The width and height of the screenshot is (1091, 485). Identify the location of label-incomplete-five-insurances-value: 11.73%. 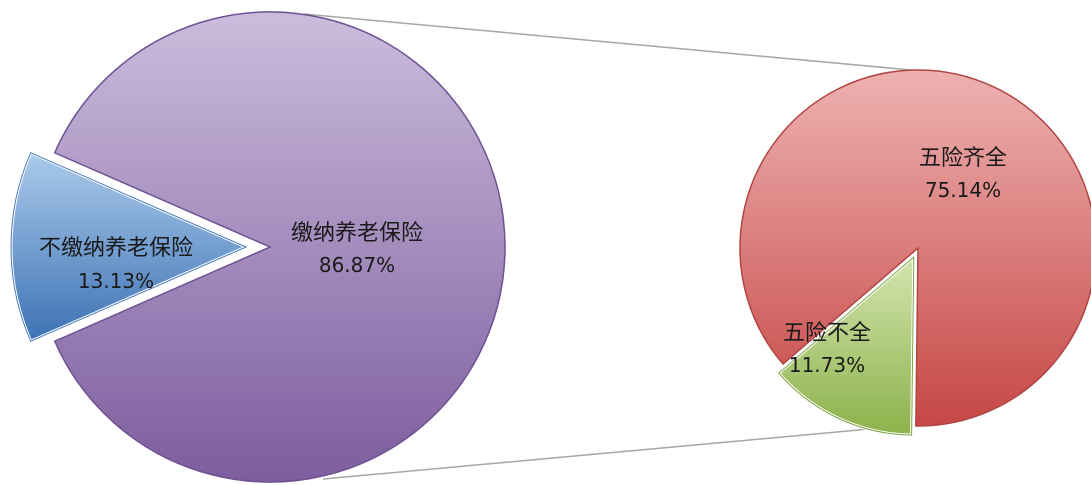
(827, 365).